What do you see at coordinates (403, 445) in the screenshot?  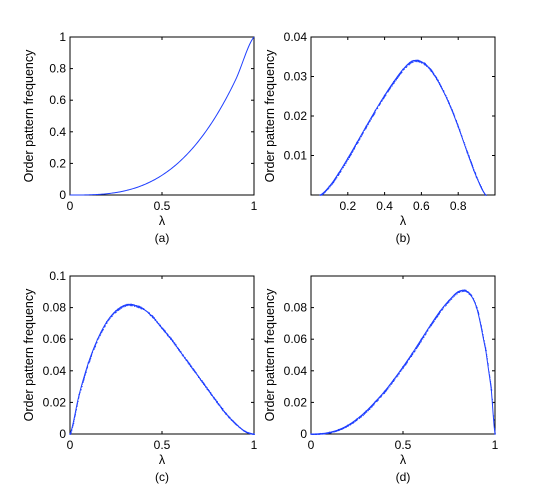 I see `x-tick-label: 0.5` at bounding box center [403, 445].